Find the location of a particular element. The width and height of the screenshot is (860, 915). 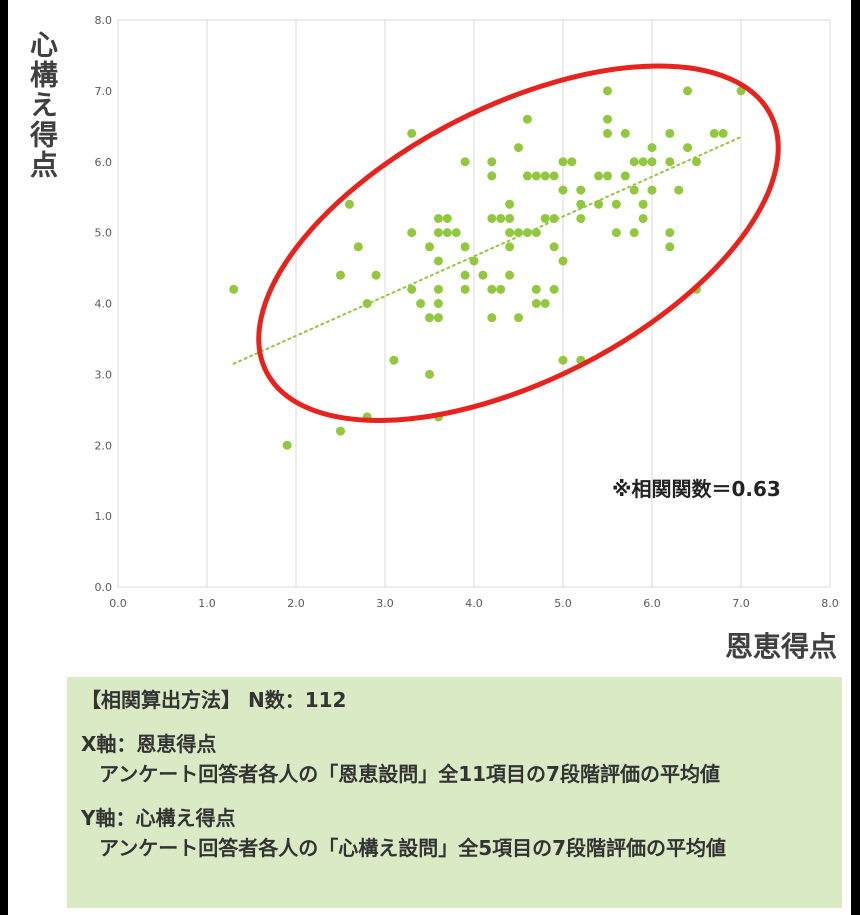

y-axis-label: 心構え得点 is located at coordinates (42, 105).